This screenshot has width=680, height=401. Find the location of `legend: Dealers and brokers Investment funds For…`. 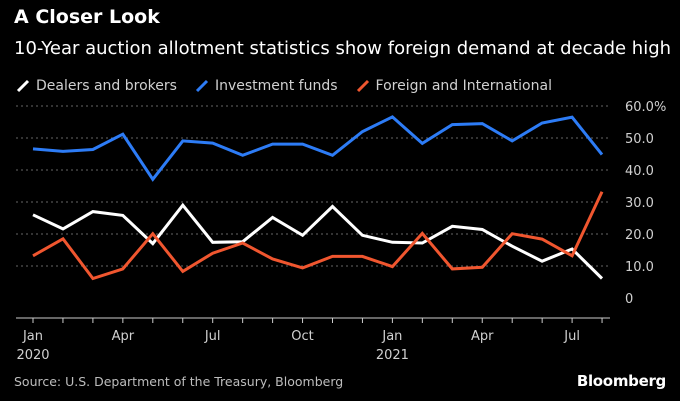

legend: Dealers and brokers Investment funds For… is located at coordinates (284, 86).